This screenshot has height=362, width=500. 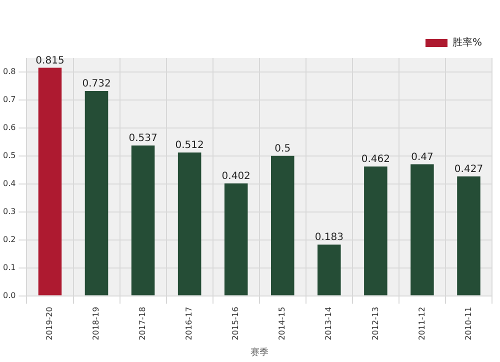 What do you see at coordinates (9, 183) in the screenshot?
I see `y-tick-label: 0.4` at bounding box center [9, 183].